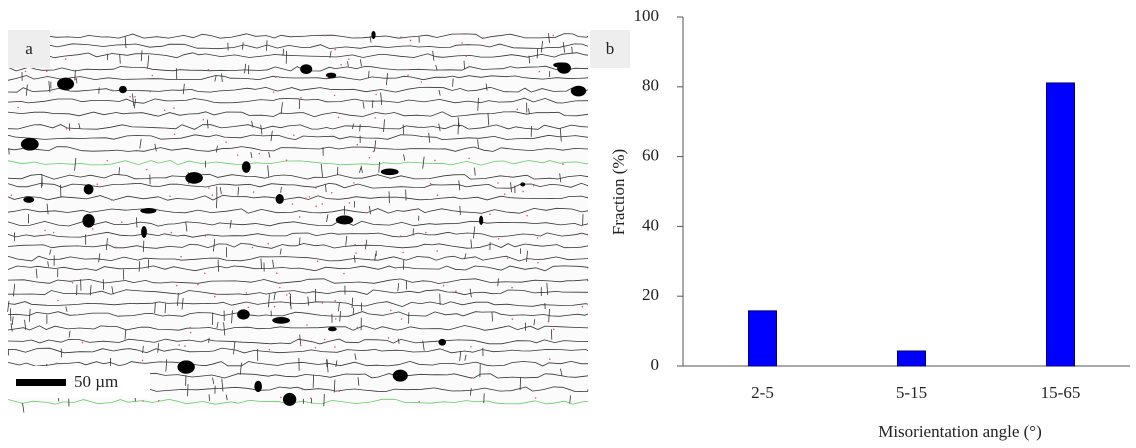  Describe the element at coordinates (911, 358) in the screenshot. I see `bar` at that location.